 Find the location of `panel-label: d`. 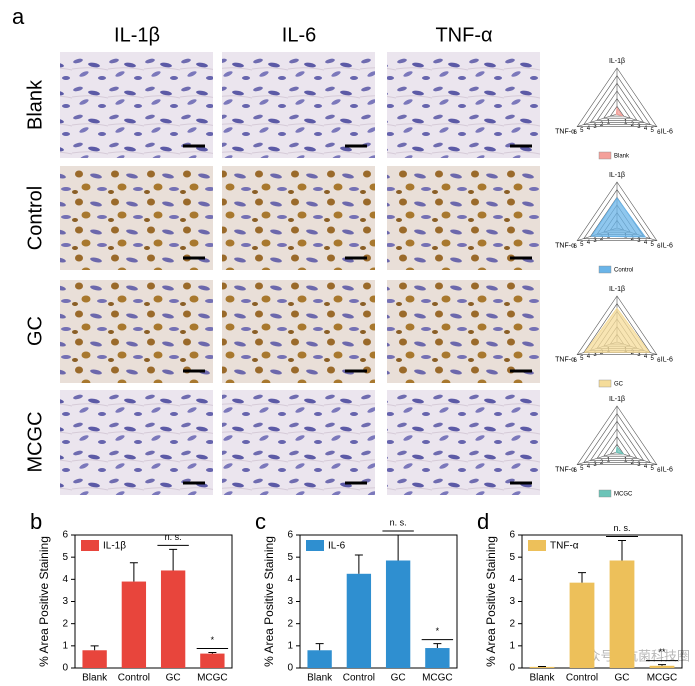

panel-label: d is located at coordinates (483, 521).